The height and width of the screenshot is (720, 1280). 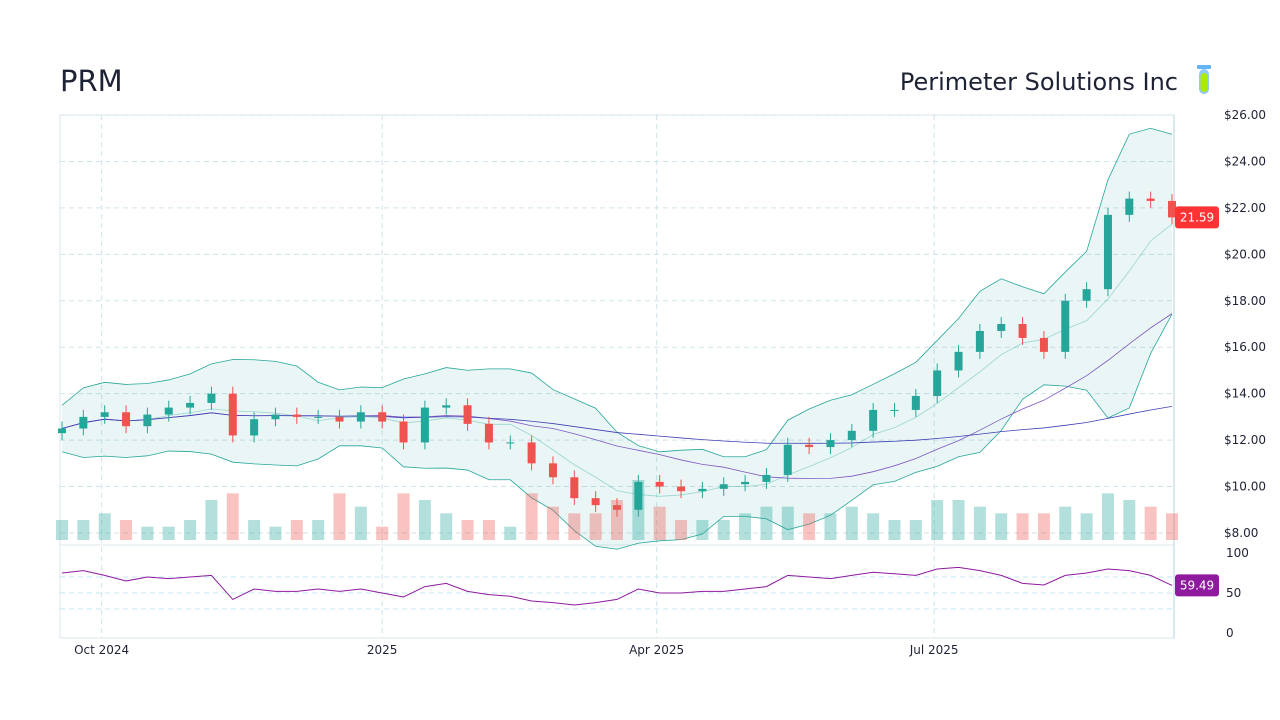 I want to click on y-tick-label: $20.00, so click(x=1245, y=254).